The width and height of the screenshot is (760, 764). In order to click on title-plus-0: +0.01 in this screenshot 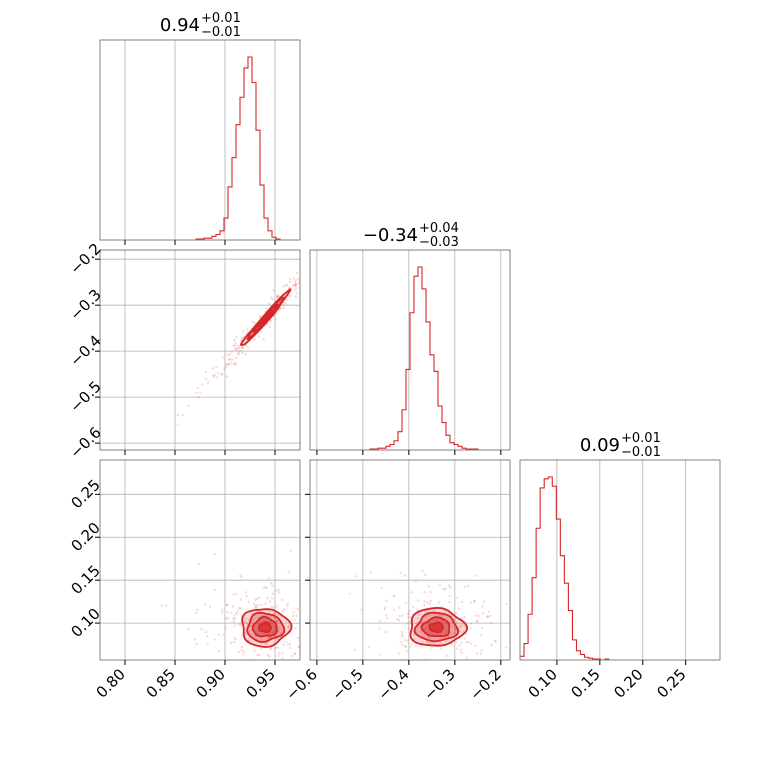, I will do `click(221, 18)`.